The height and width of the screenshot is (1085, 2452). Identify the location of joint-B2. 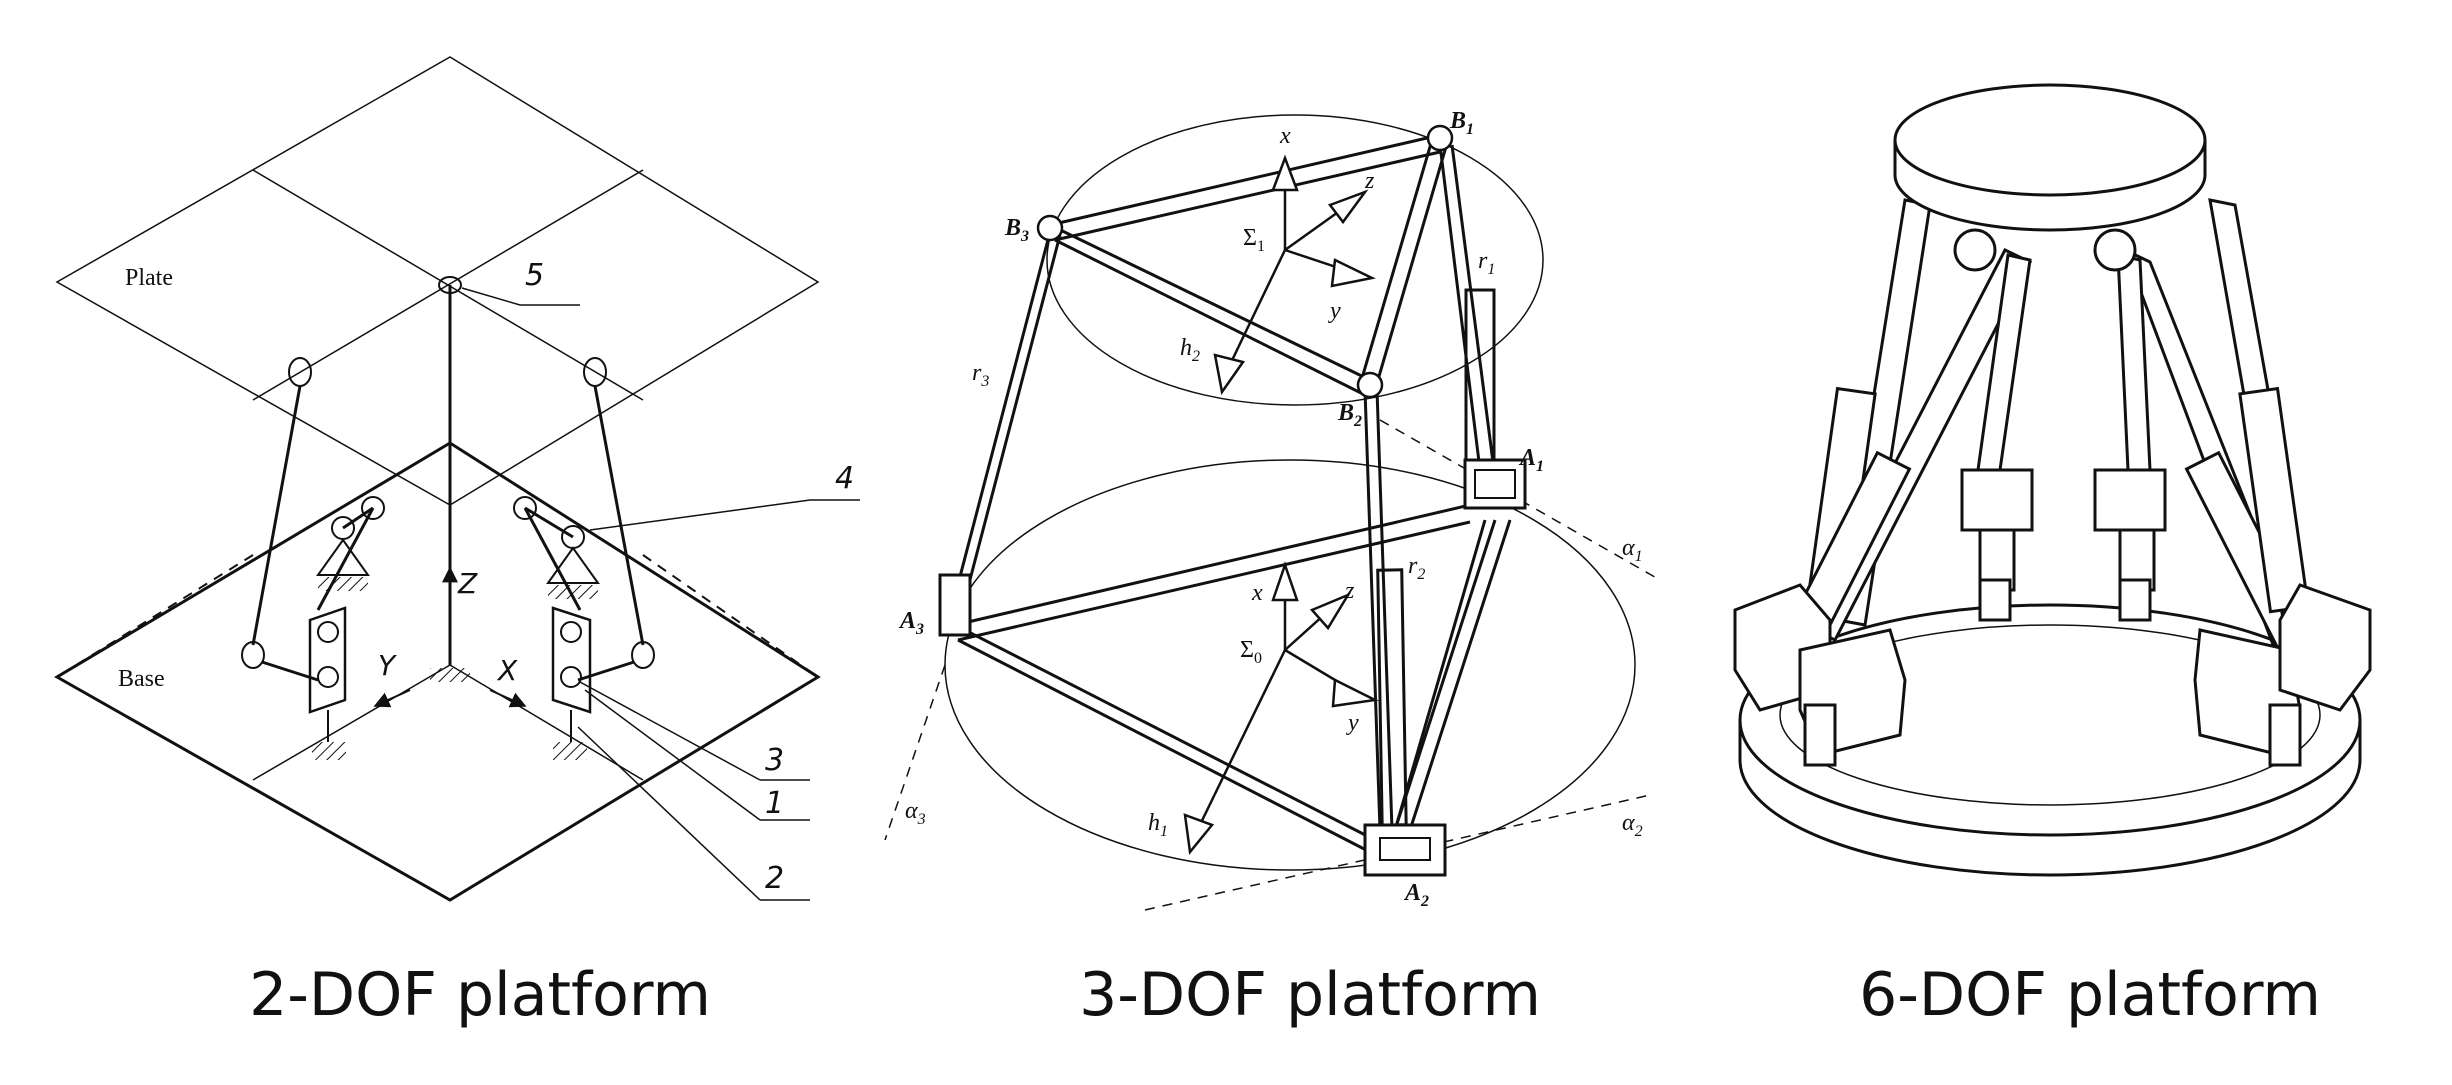
(1370, 385).